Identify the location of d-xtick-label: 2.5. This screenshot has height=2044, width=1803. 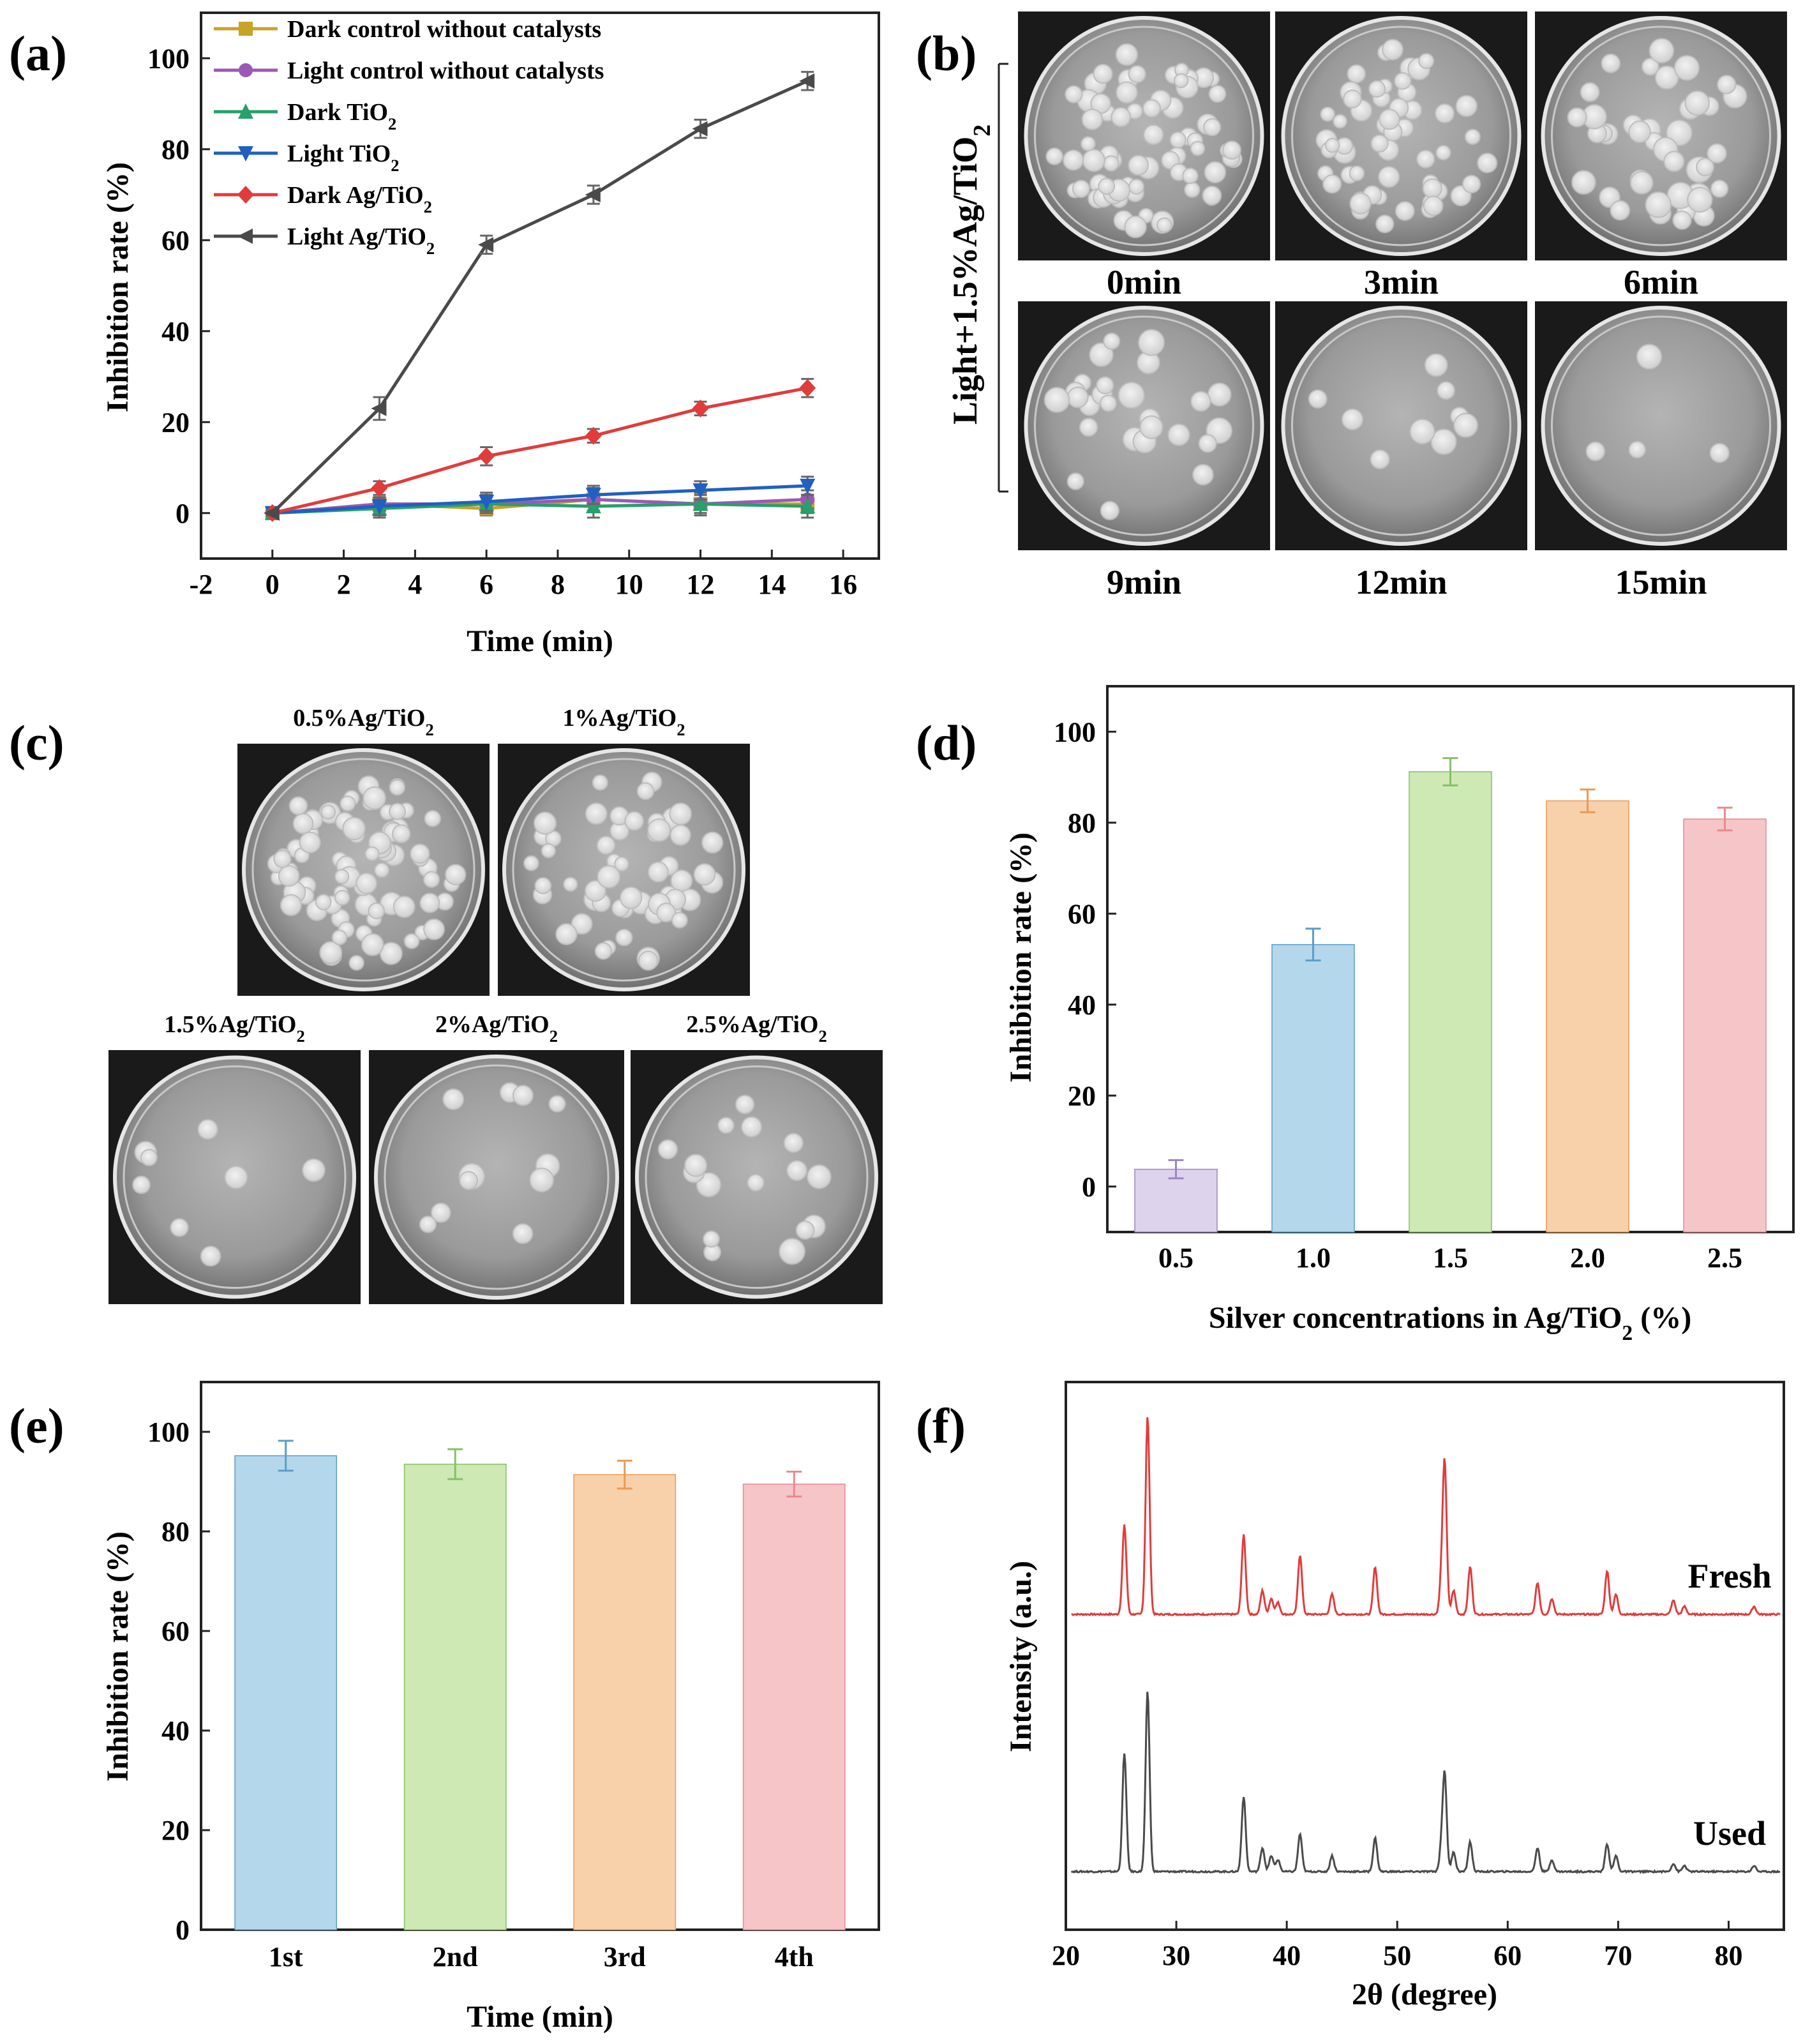
(1725, 1258).